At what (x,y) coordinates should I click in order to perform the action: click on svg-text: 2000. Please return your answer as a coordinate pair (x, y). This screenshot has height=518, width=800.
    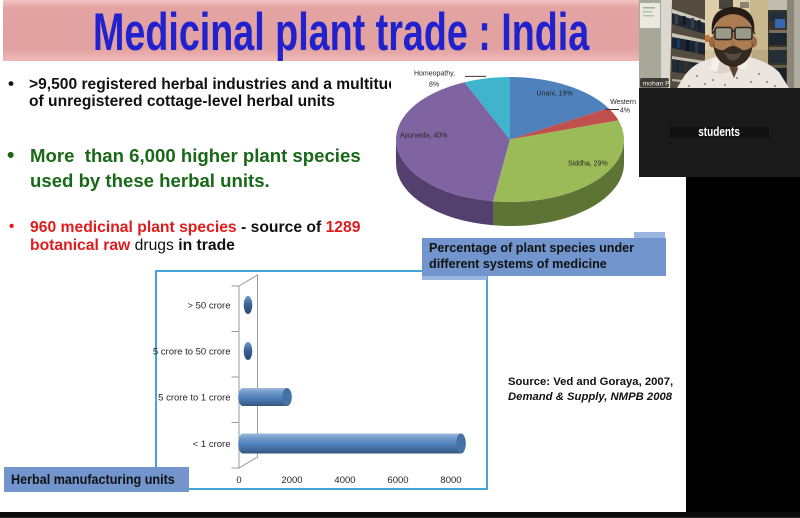
    Looking at the image, I should click on (291, 480).